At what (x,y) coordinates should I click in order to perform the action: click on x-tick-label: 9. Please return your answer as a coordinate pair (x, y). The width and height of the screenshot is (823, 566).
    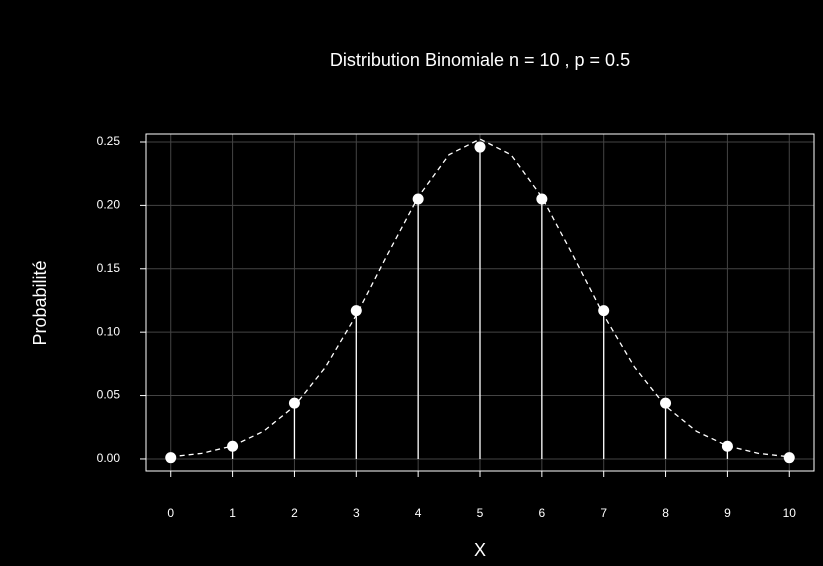
    Looking at the image, I should click on (727, 513).